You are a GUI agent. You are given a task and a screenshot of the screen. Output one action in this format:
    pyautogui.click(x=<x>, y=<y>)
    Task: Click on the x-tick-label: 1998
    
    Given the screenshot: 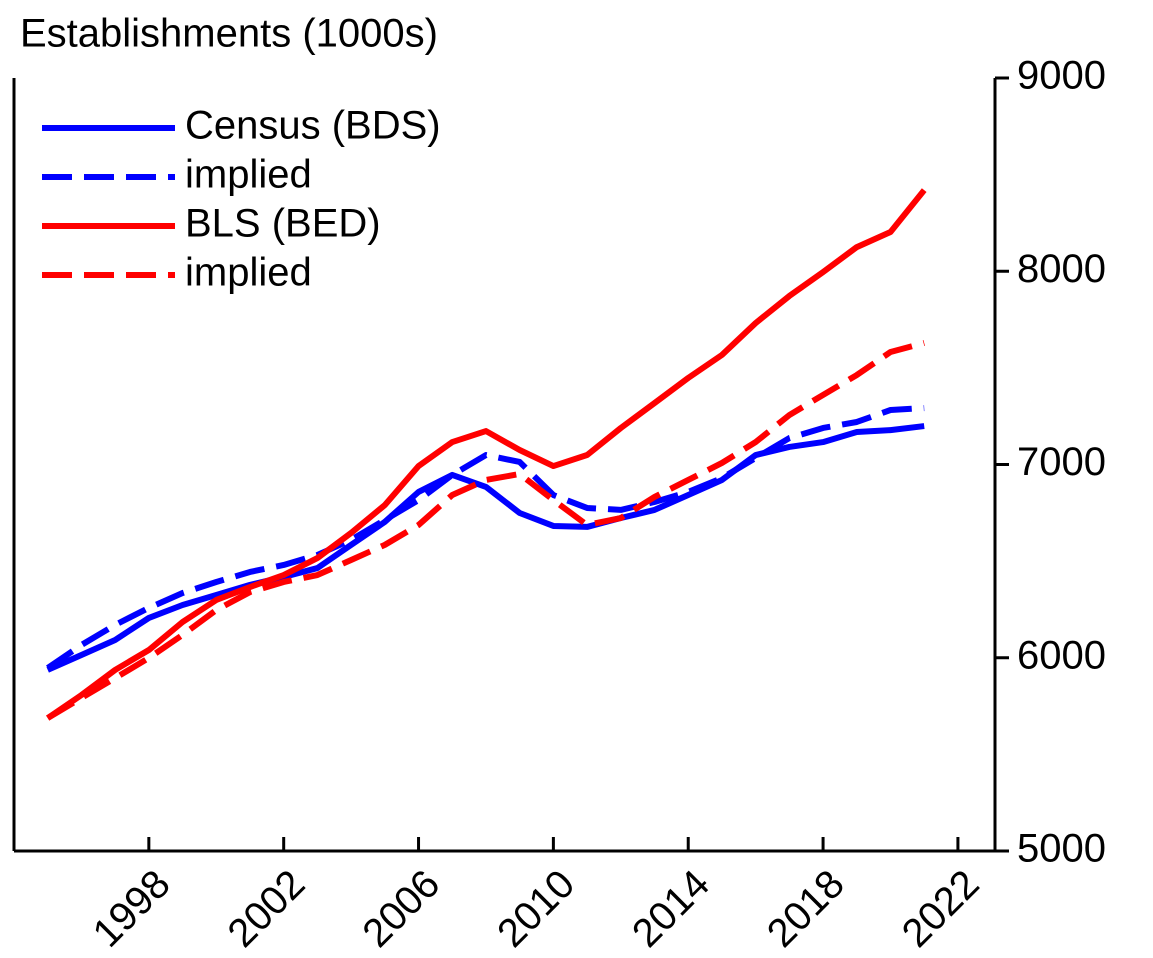 What is the action you would take?
    pyautogui.click(x=132, y=909)
    